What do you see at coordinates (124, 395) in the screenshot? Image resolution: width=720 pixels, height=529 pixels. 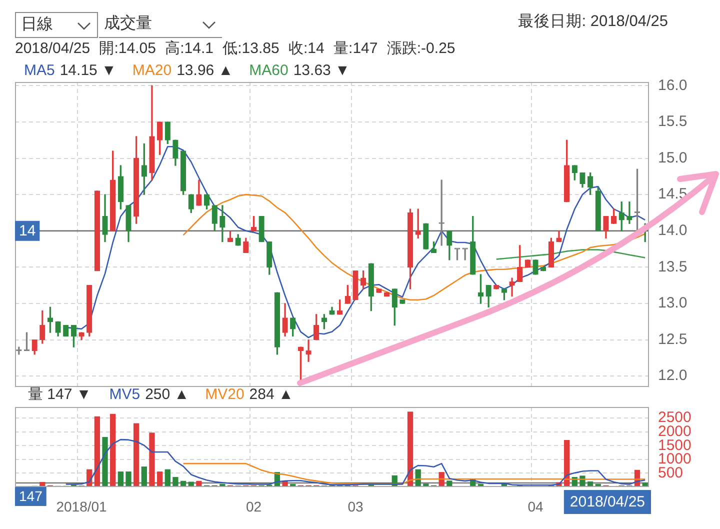 I see `text: MV5` at bounding box center [124, 395].